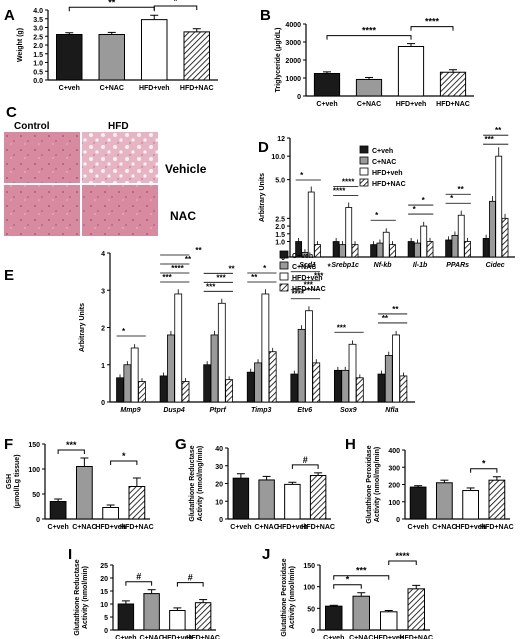  What do you see at coordinates (369, 37) in the screenshot?
I see `panel-b-significance-bracket` at bounding box center [369, 37].